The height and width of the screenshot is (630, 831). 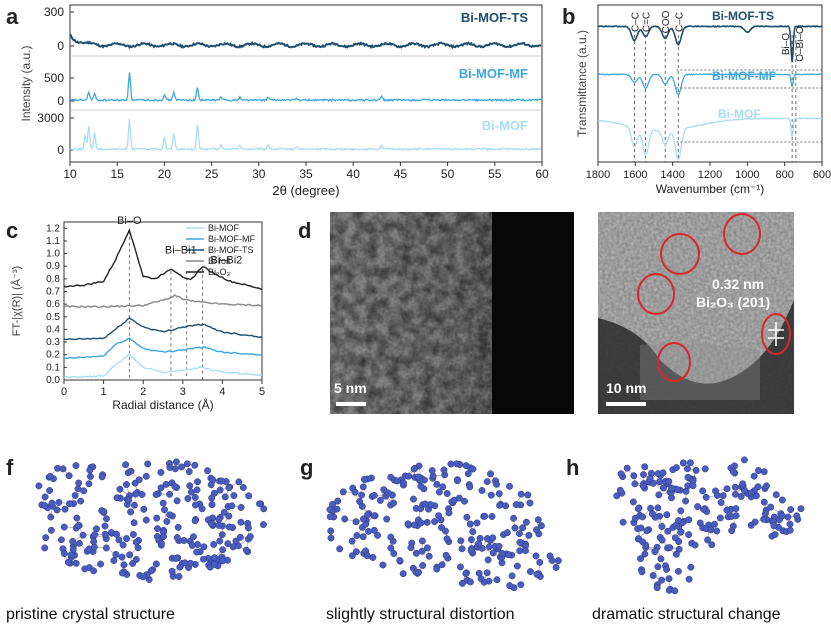 What do you see at coordinates (739, 114) in the screenshot?
I see `ftir-series-label: Bi-MOF` at bounding box center [739, 114].